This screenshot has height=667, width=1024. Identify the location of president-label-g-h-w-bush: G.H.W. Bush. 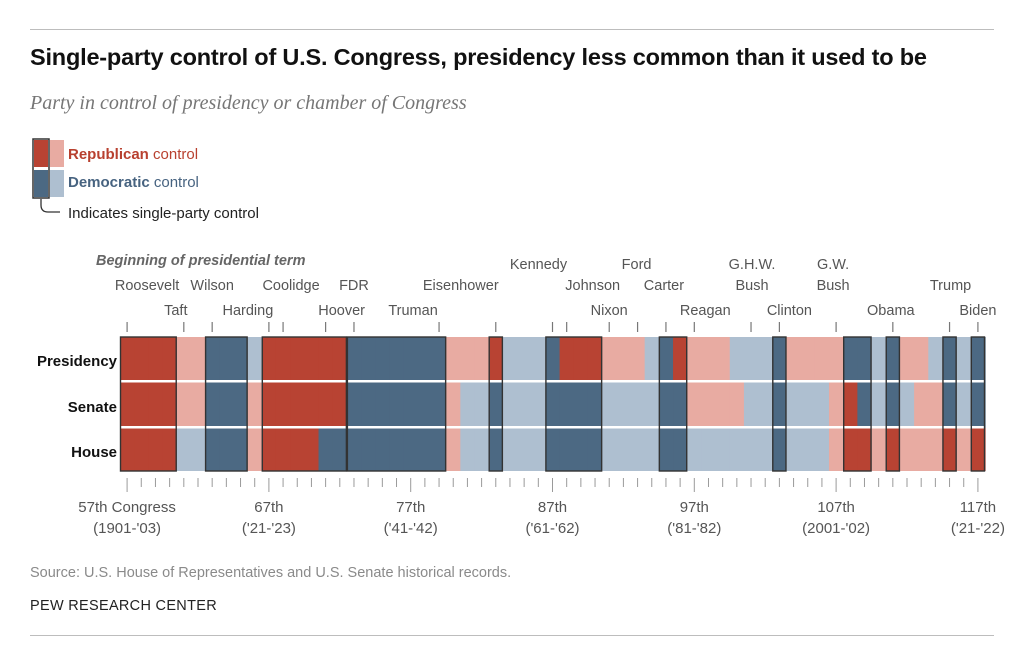
(752, 275).